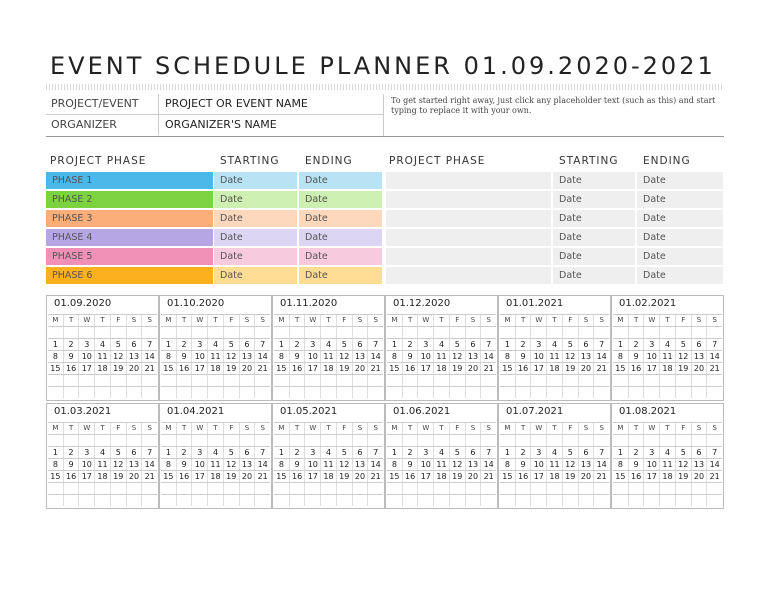 This screenshot has height=594, width=768. I want to click on phase-name-field: PHASE 3, so click(129, 218).